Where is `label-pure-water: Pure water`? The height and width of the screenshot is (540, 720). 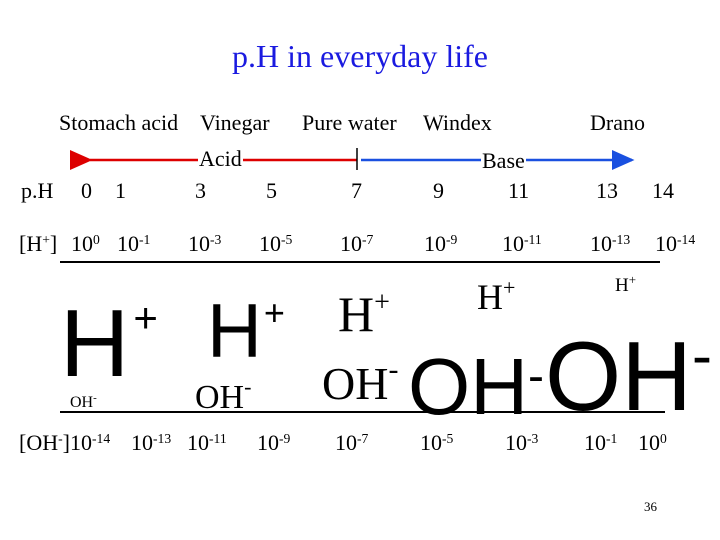 label-pure-water: Pure water is located at coordinates (349, 122).